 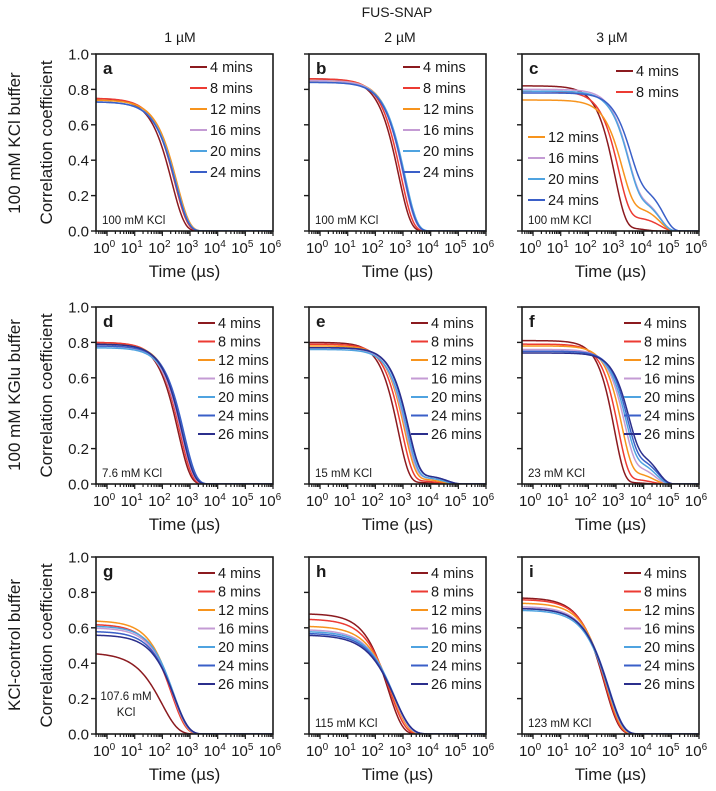 I want to click on series-group, so click(x=397, y=154).